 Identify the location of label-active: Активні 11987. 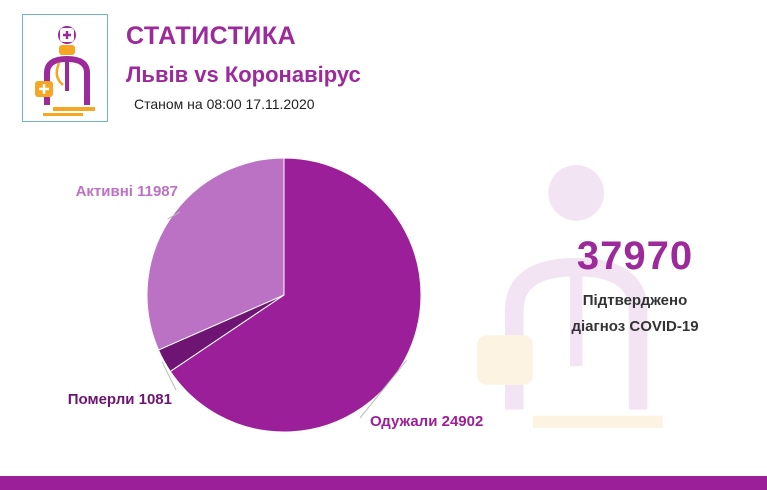
(127, 191).